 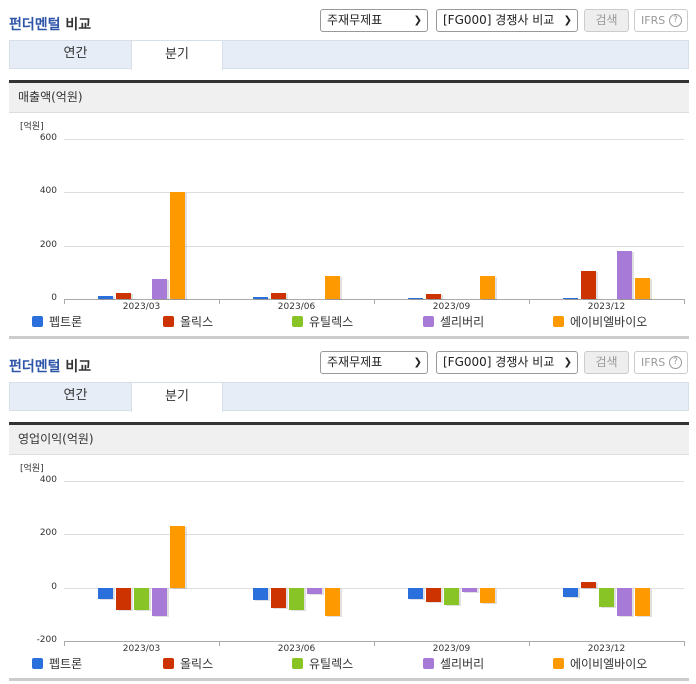 What do you see at coordinates (46, 640) in the screenshot?
I see `y-tick-label: -200` at bounding box center [46, 640].